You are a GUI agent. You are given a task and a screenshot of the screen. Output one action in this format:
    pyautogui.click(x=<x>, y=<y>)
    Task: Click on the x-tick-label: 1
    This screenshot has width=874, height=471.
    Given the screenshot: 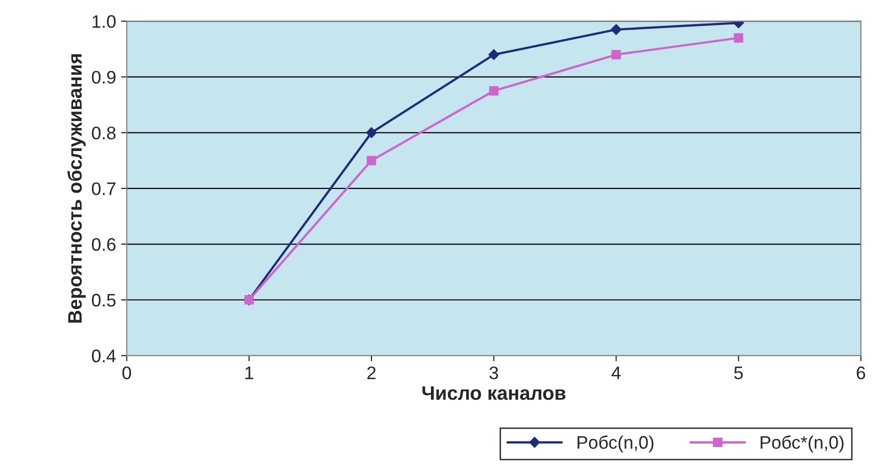 What is the action you would take?
    pyautogui.click(x=249, y=373)
    